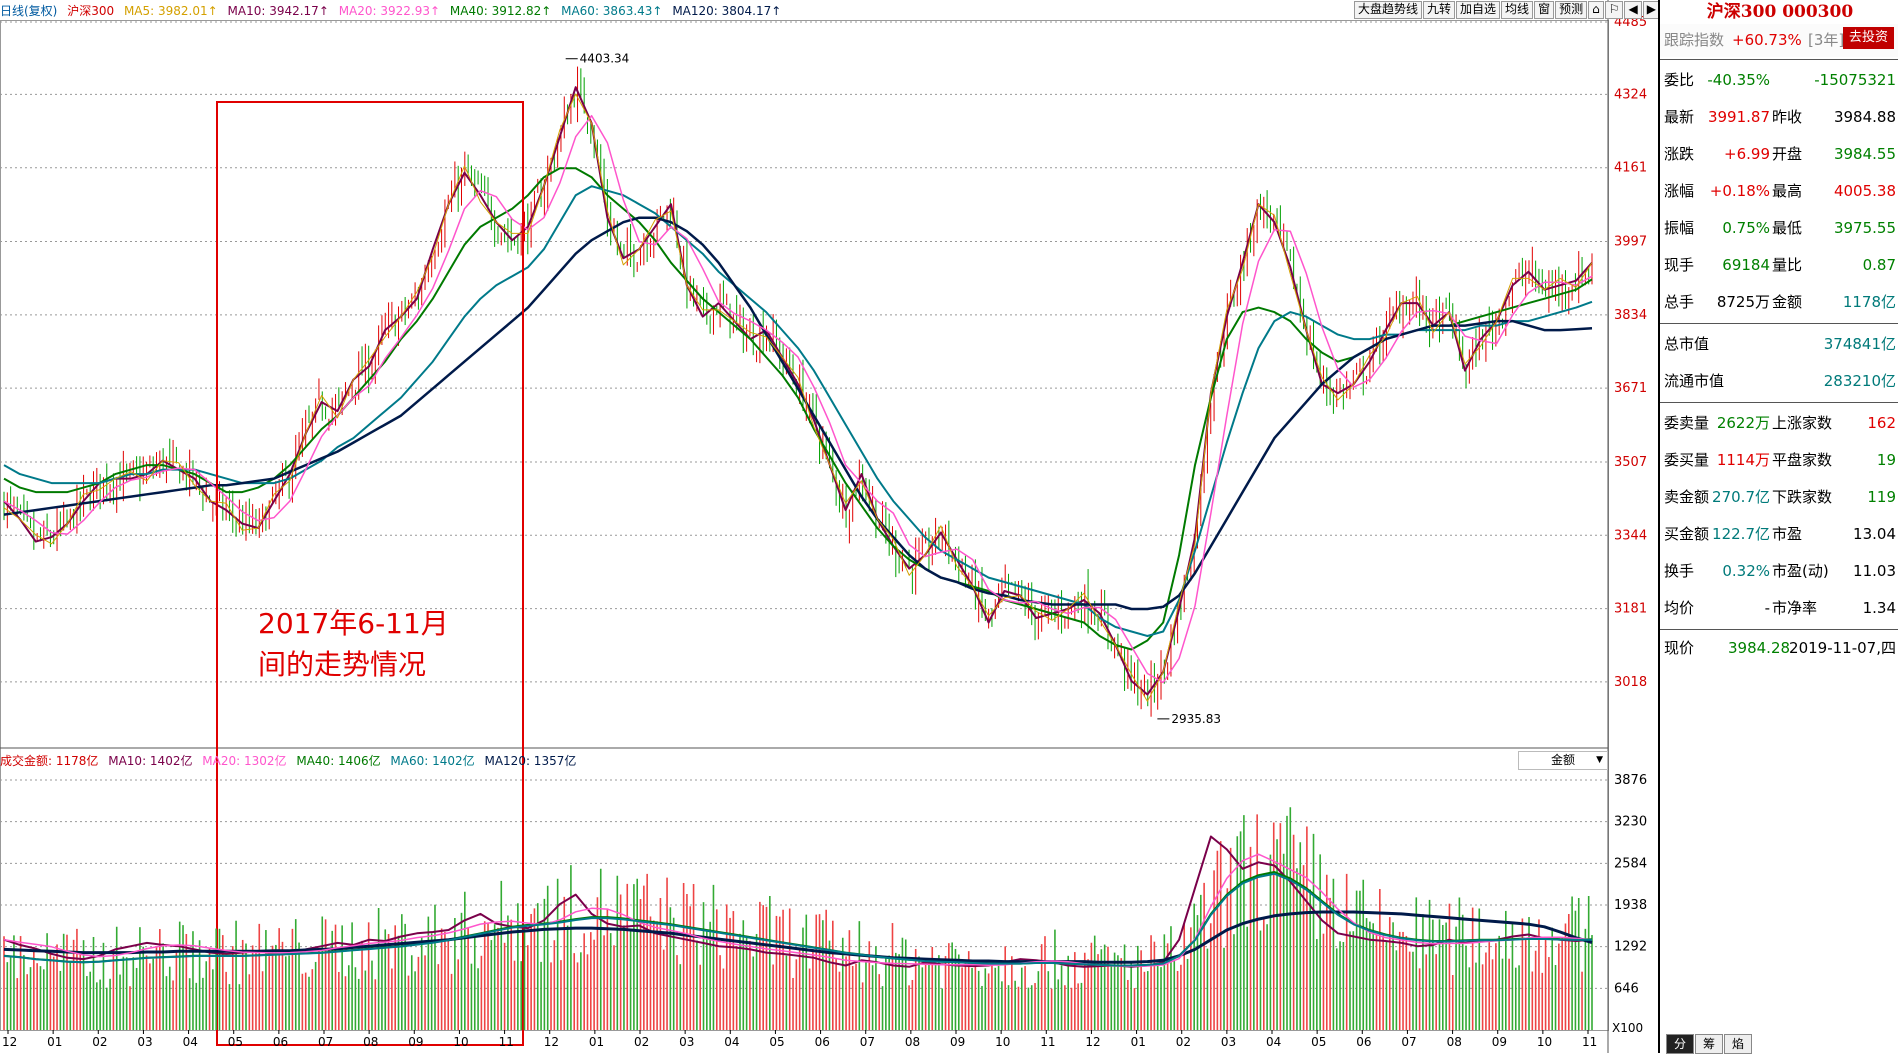  Describe the element at coordinates (1630, 315) in the screenshot. I see `price-tick-label: 3834` at that location.